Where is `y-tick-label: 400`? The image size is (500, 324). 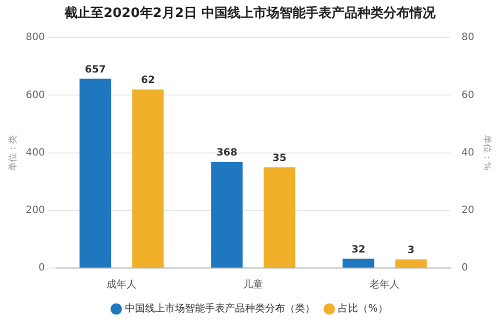
y-tick-label: 400 is located at coordinates (35, 152).